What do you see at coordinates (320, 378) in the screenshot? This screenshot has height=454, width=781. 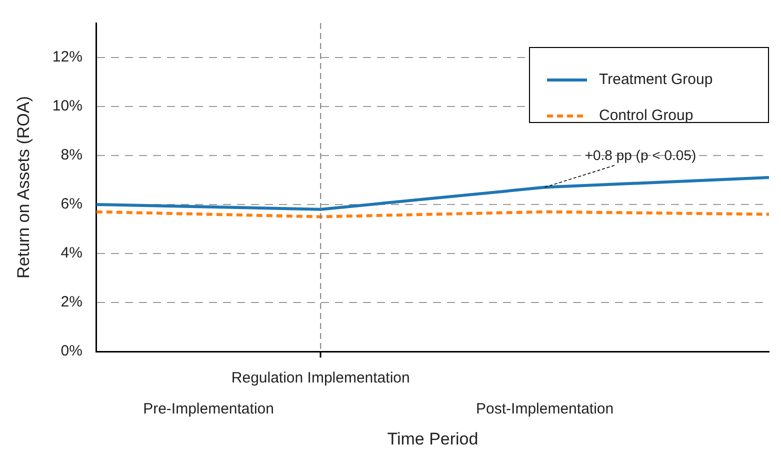 I see `x-tick-label: Regulation Implementation` at bounding box center [320, 378].